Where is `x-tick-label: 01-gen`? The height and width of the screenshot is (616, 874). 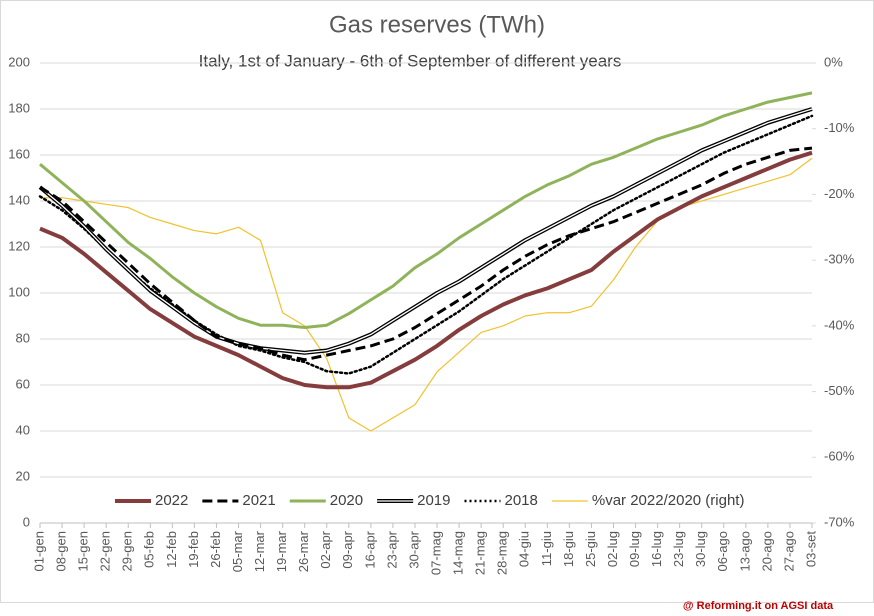 x-tick-label: 01-gen is located at coordinates (38, 551).